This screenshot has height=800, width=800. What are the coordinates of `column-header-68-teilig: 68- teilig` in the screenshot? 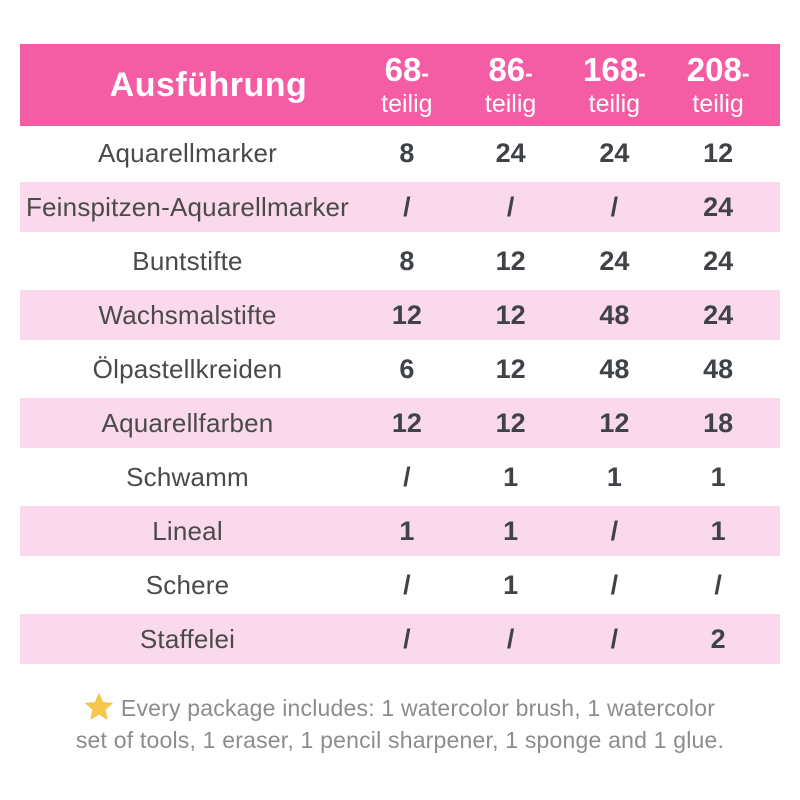 It's located at (407, 84).